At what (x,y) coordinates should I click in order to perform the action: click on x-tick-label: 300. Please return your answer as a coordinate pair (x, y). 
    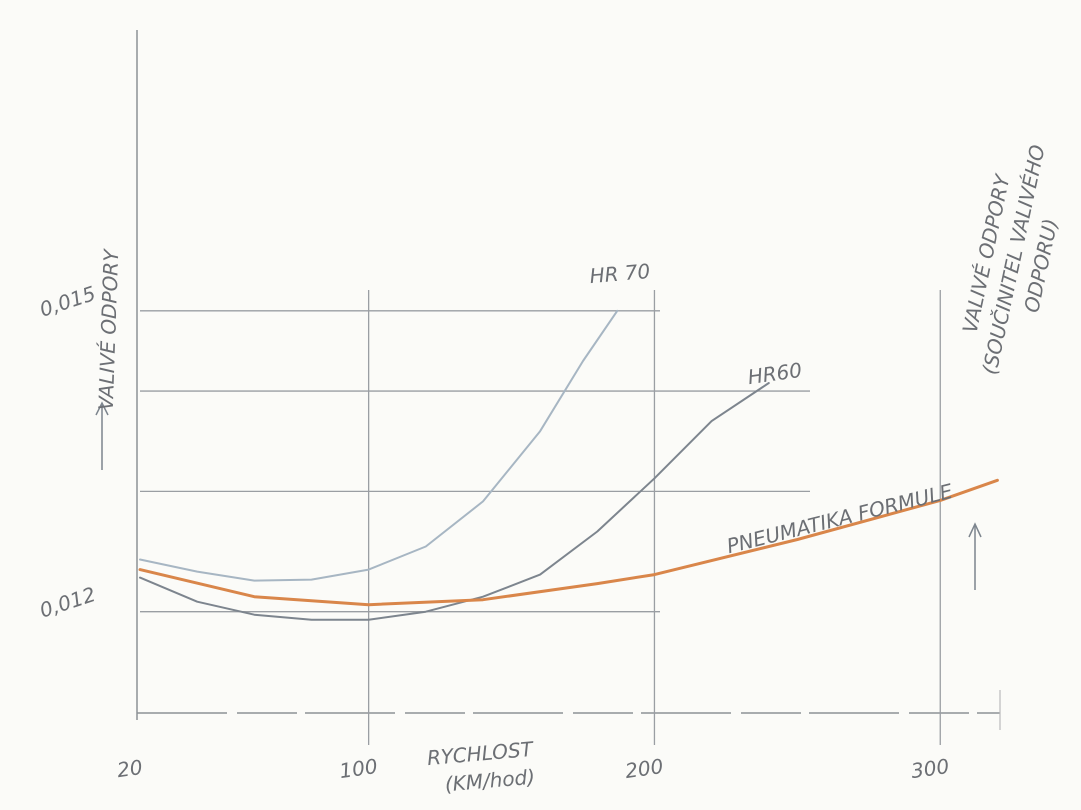
    Looking at the image, I should click on (929, 768).